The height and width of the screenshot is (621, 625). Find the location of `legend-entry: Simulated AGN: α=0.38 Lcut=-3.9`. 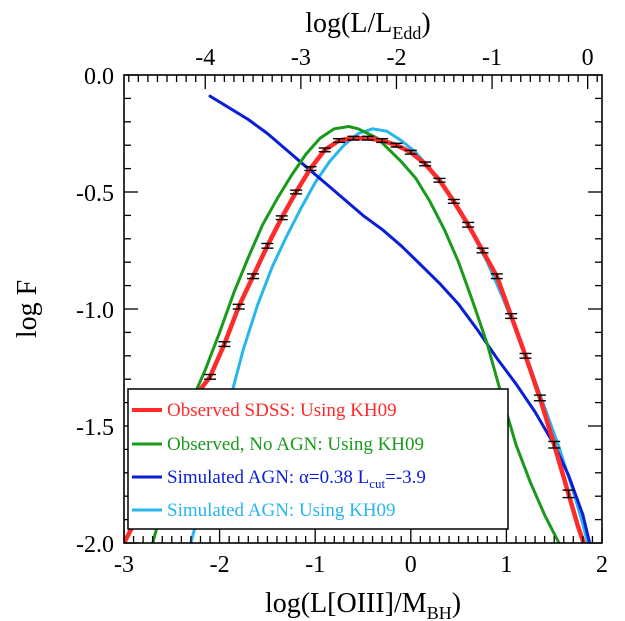

legend-entry: Simulated AGN: α=0.38 Lcut=-3.9 is located at coordinates (279, 479).